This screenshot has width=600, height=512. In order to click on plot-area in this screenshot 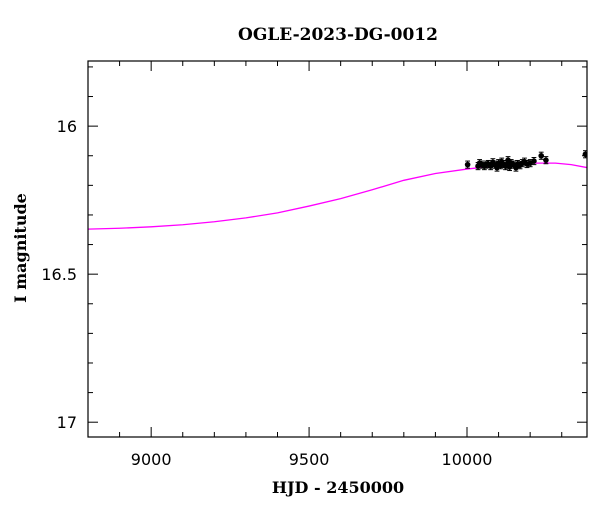, I will do `click(337, 190)`.